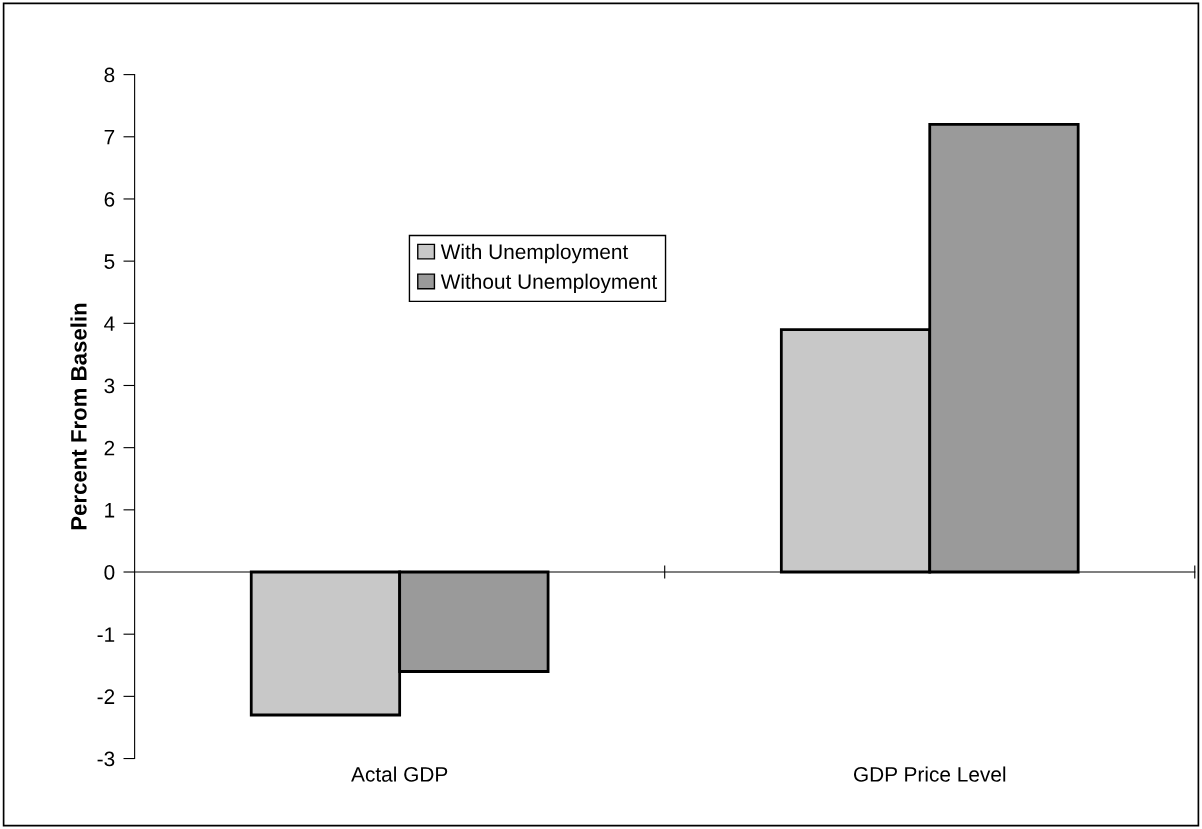 This screenshot has height=829, width=1202. I want to click on y-axis-title: Percent From Baselin, so click(78, 416).